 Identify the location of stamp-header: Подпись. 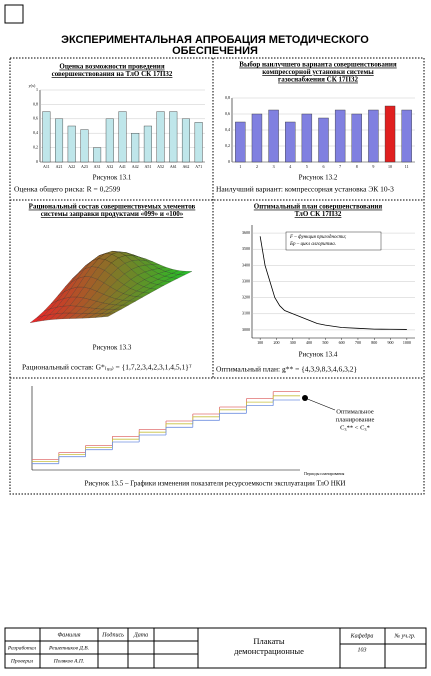
(112, 634).